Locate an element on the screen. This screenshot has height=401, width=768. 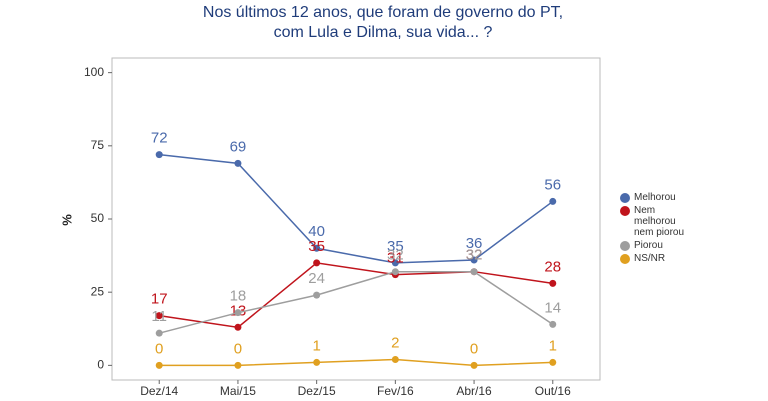
legend-item: Piorou is located at coordinates (658, 245).